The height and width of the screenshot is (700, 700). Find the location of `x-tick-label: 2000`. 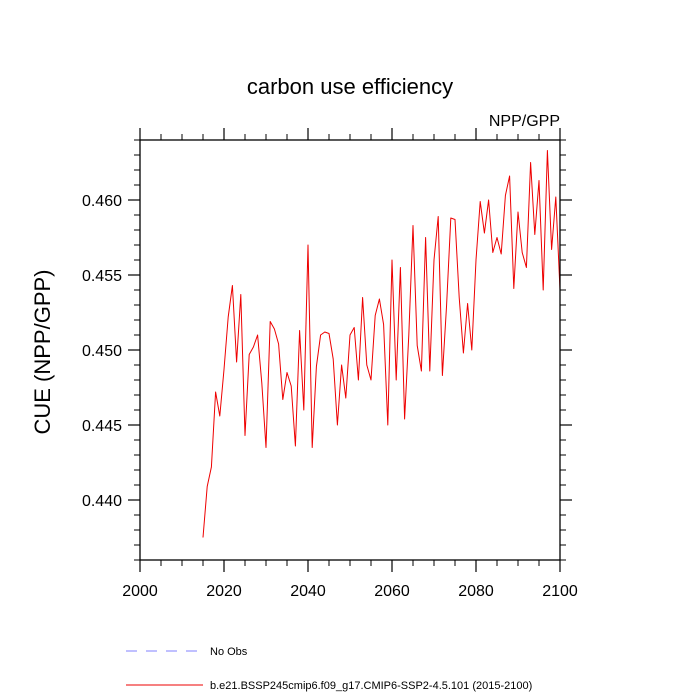

x-tick-label: 2000 is located at coordinates (140, 591).